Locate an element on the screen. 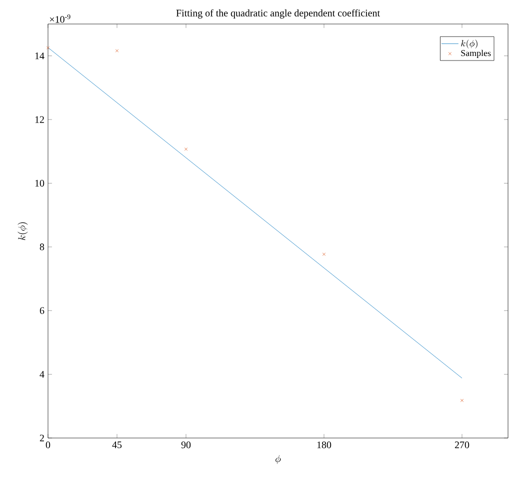 The image size is (509, 481). x-tick-label: 45 is located at coordinates (117, 445).